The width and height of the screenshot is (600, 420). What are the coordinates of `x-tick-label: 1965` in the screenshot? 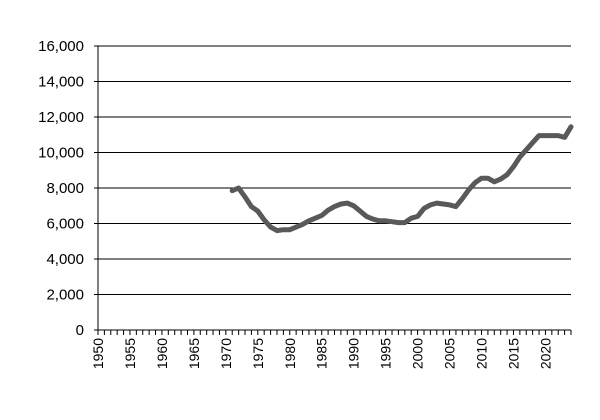 It's located at (194, 353).